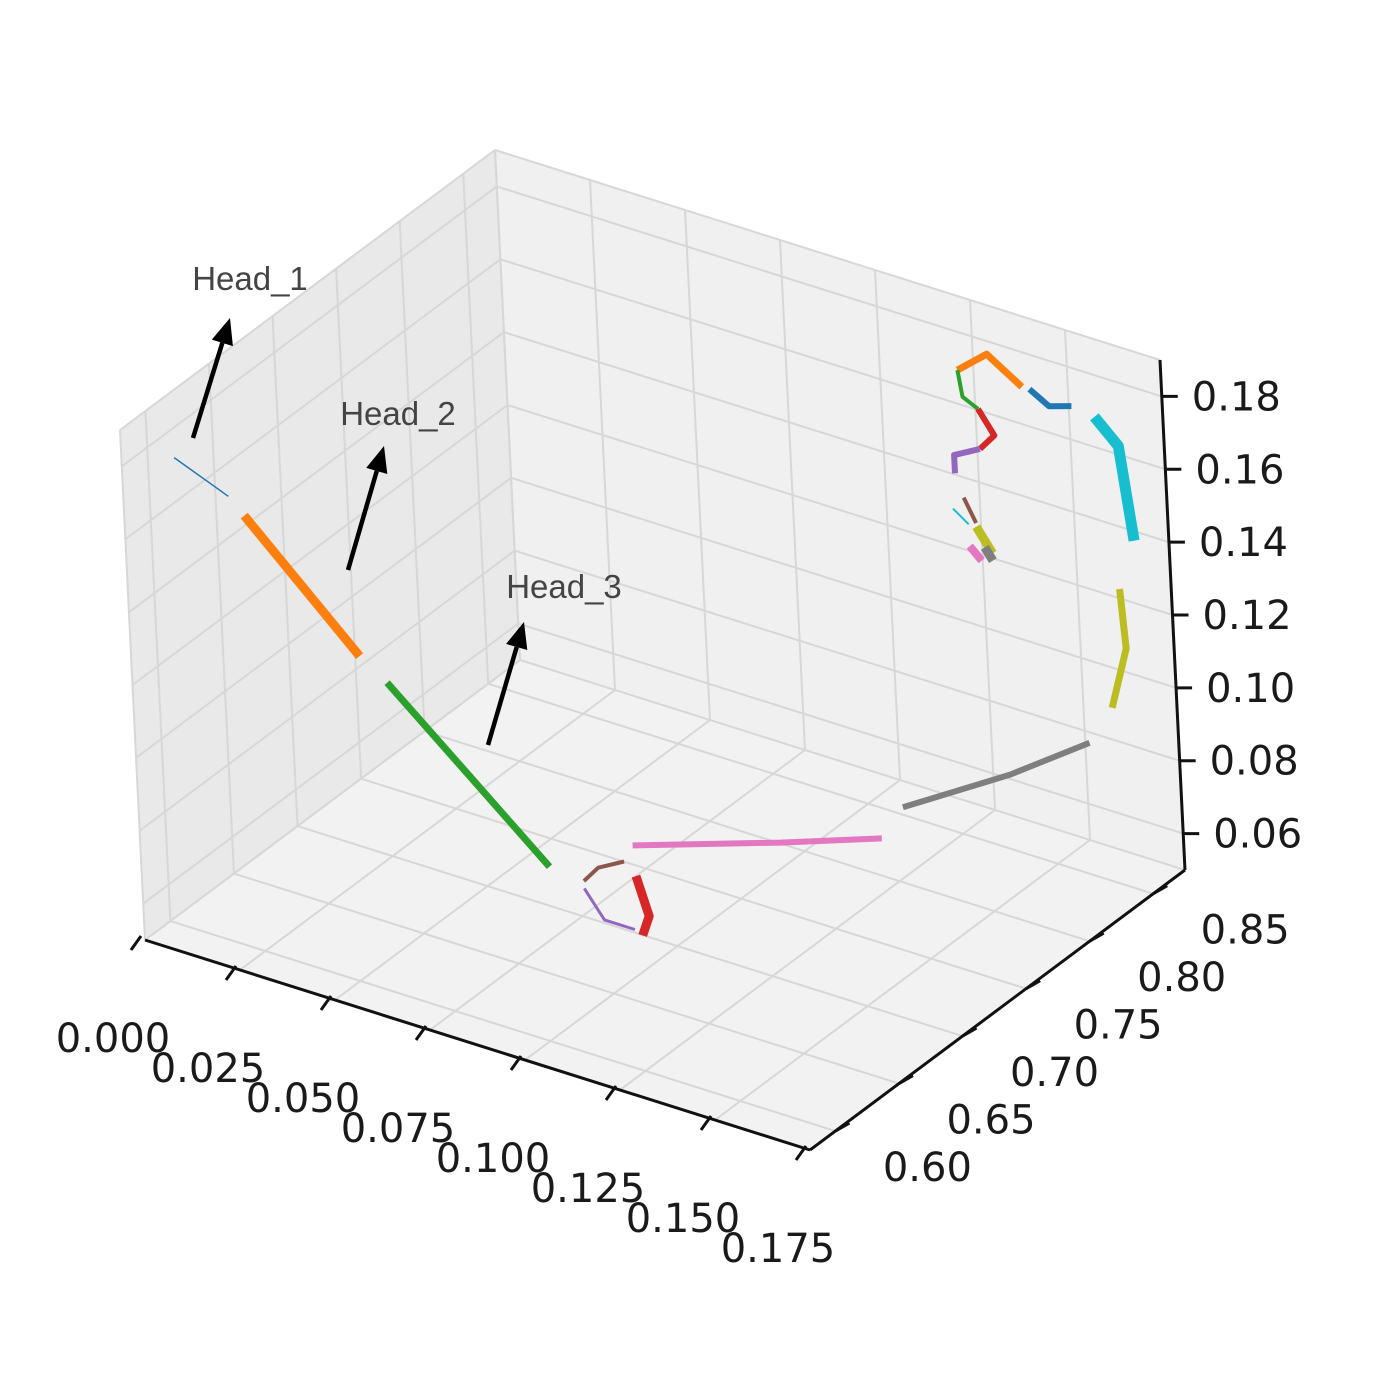  Describe the element at coordinates (1236, 397) in the screenshot. I see `z-tick-label: 0.18` at that location.